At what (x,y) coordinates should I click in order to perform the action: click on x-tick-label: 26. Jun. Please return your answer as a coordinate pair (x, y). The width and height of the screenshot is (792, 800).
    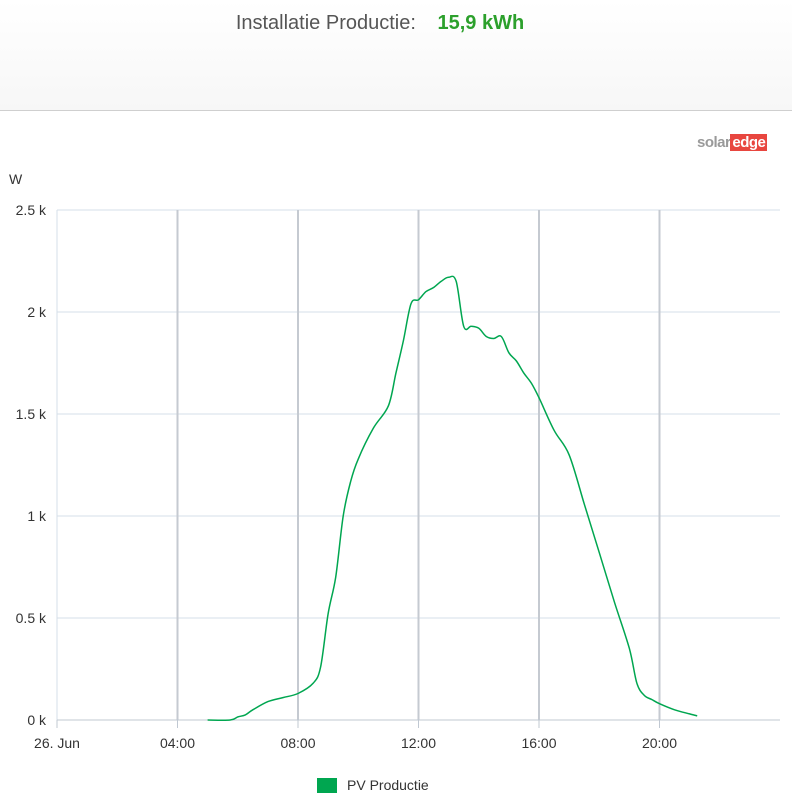
    Looking at the image, I should click on (57, 743).